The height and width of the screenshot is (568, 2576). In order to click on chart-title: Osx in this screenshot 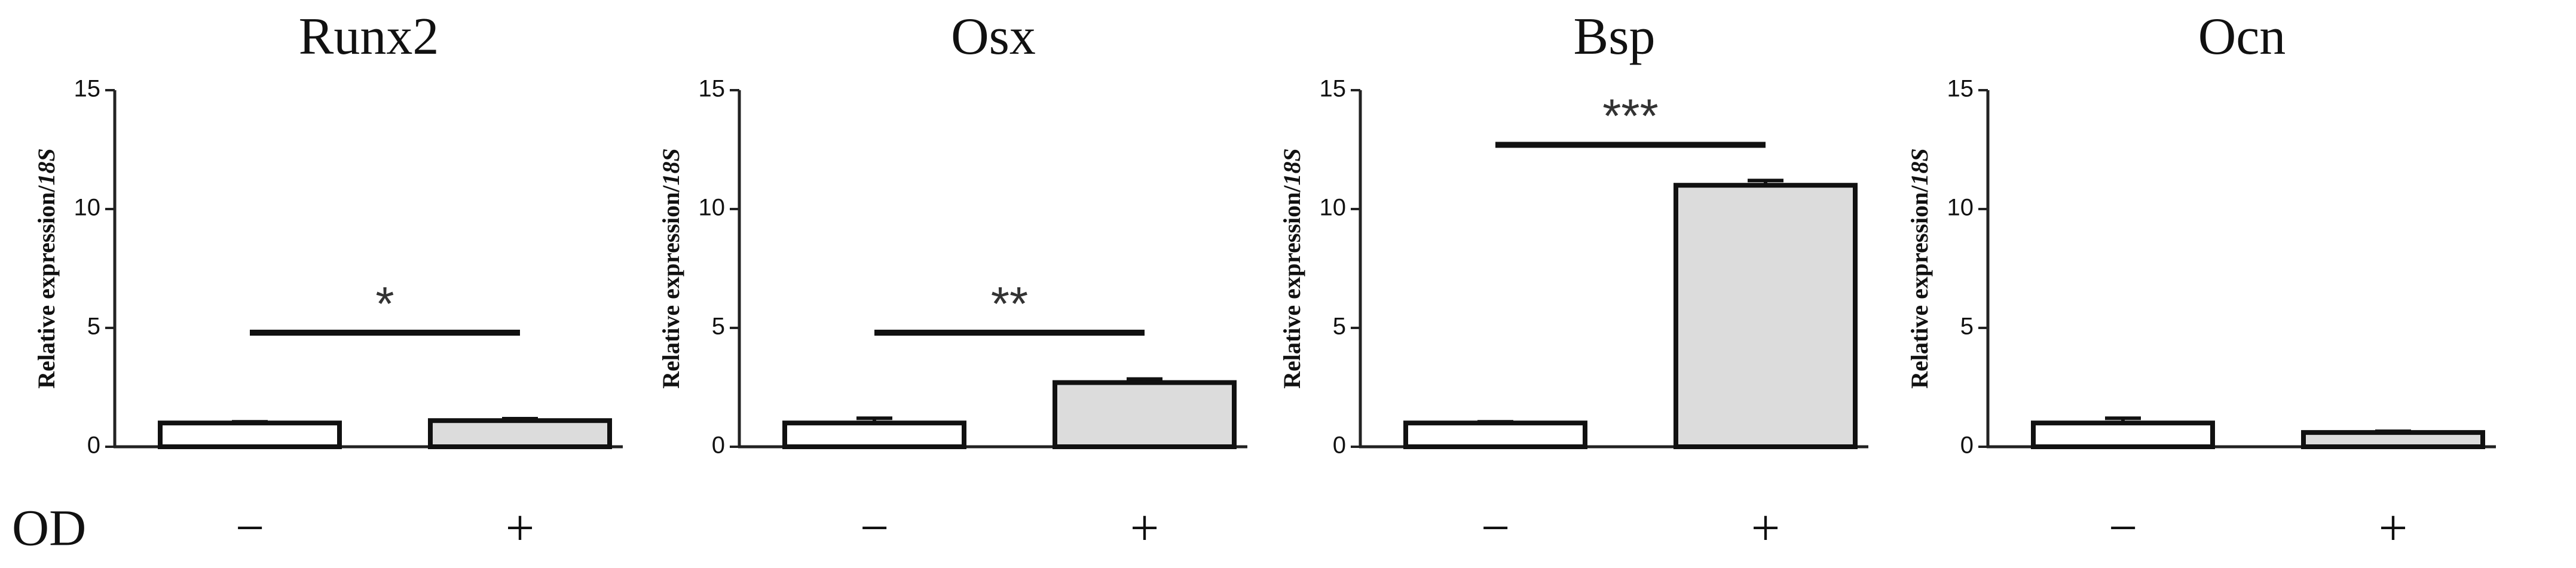, I will do `click(993, 37)`.